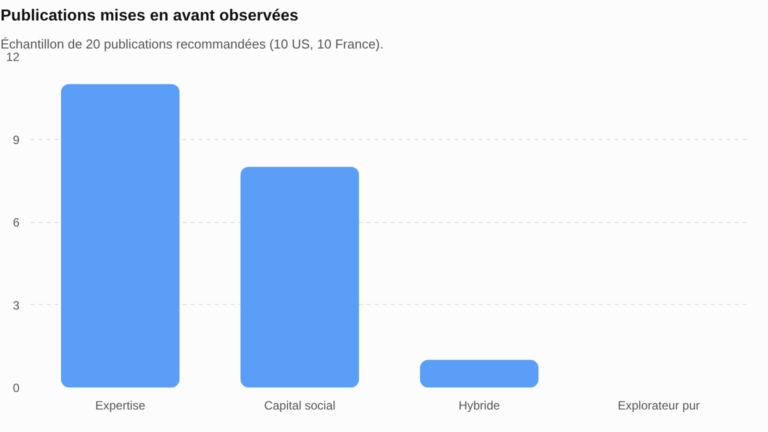  What do you see at coordinates (149, 16) in the screenshot?
I see `chart-title: Publications mises en avant observées` at bounding box center [149, 16].